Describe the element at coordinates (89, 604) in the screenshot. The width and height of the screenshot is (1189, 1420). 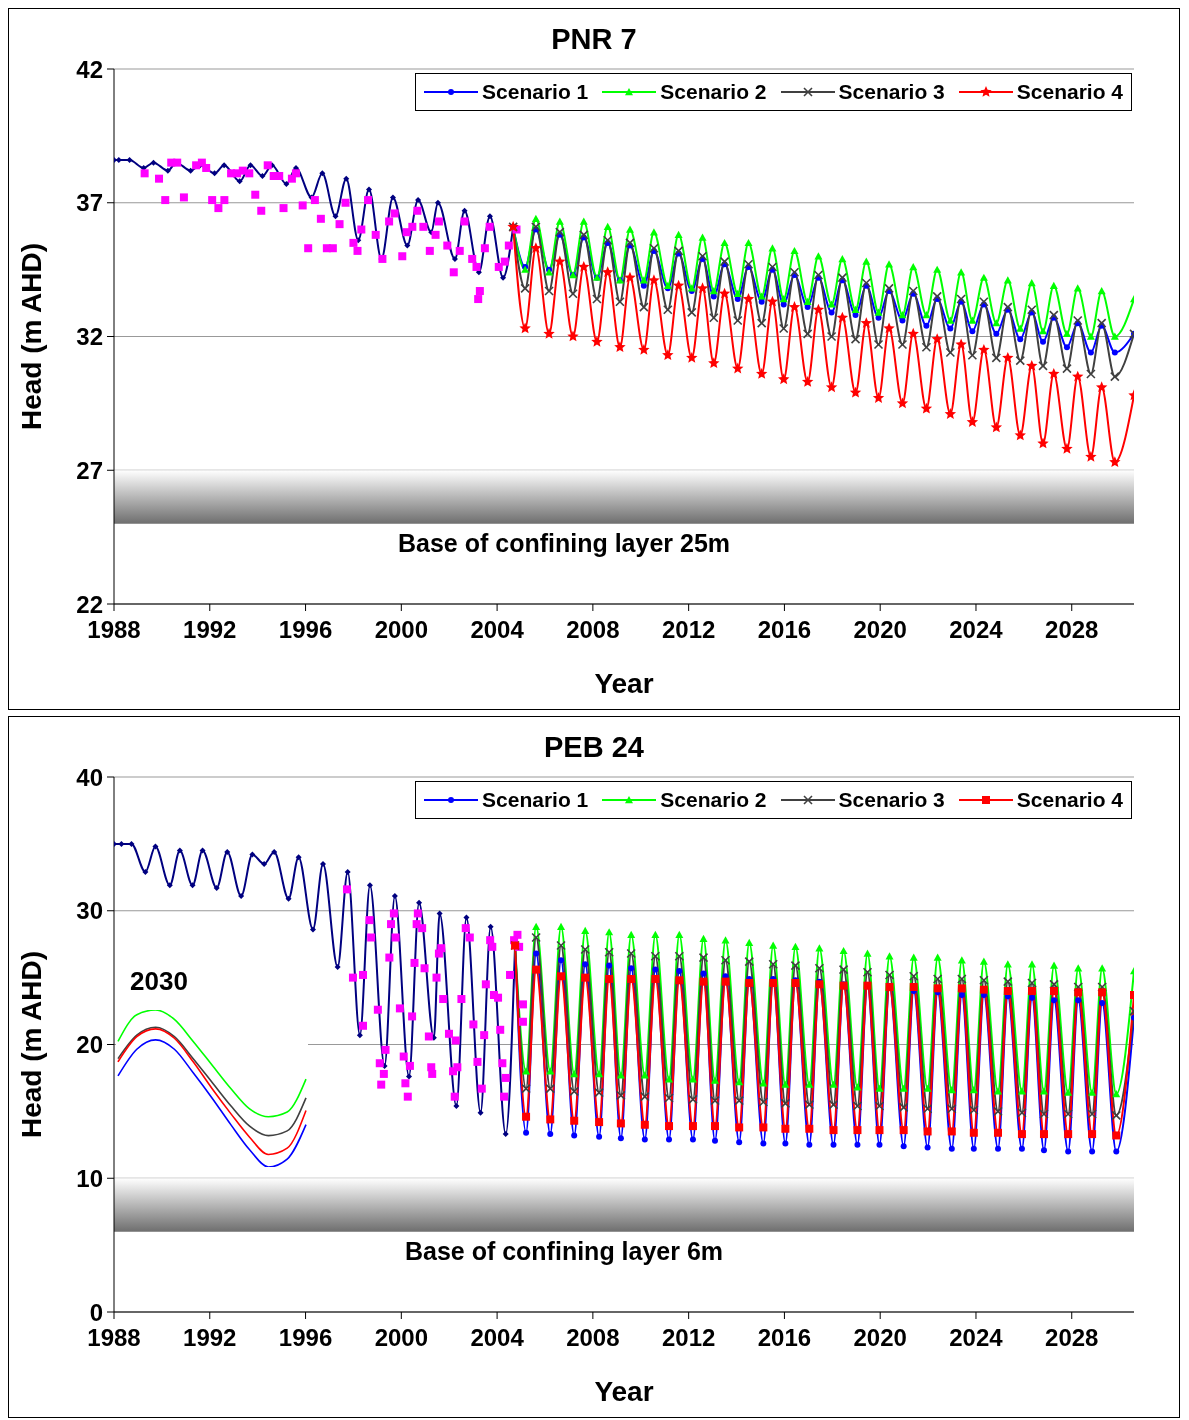
I see `y-tick-label: 22` at that location.